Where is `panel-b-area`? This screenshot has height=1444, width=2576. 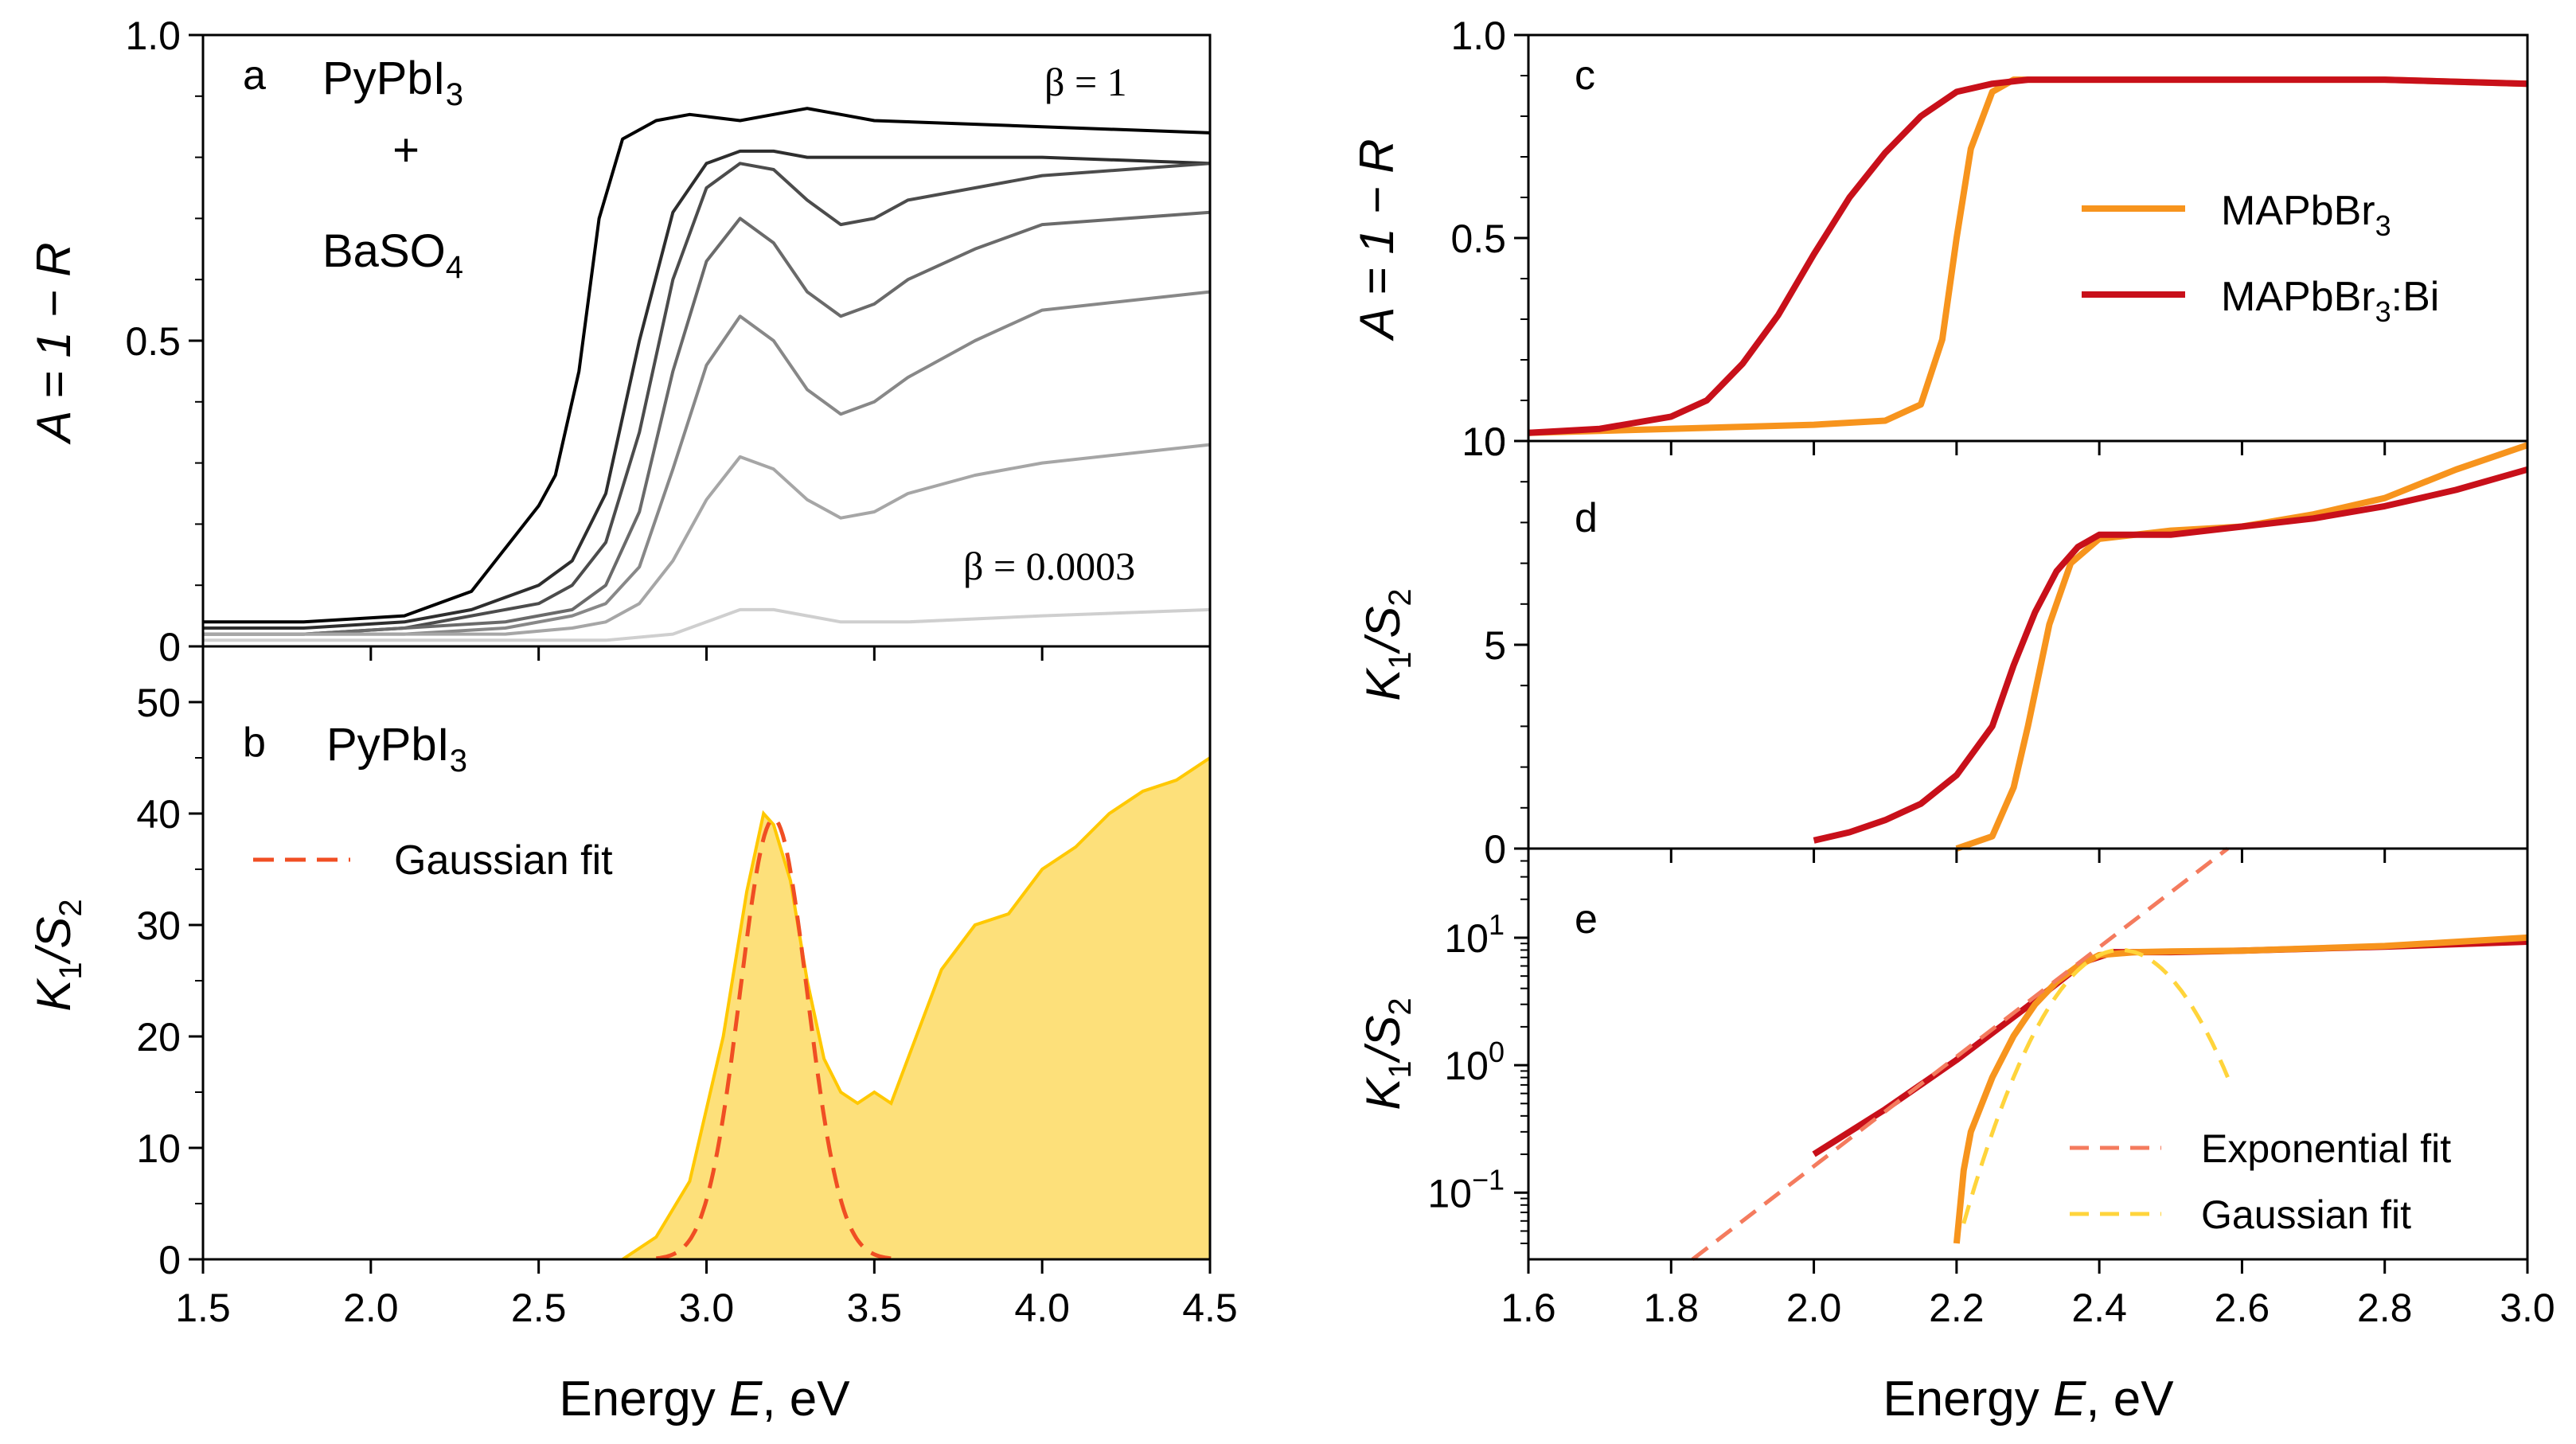 panel-b-area is located at coordinates (916, 1009).